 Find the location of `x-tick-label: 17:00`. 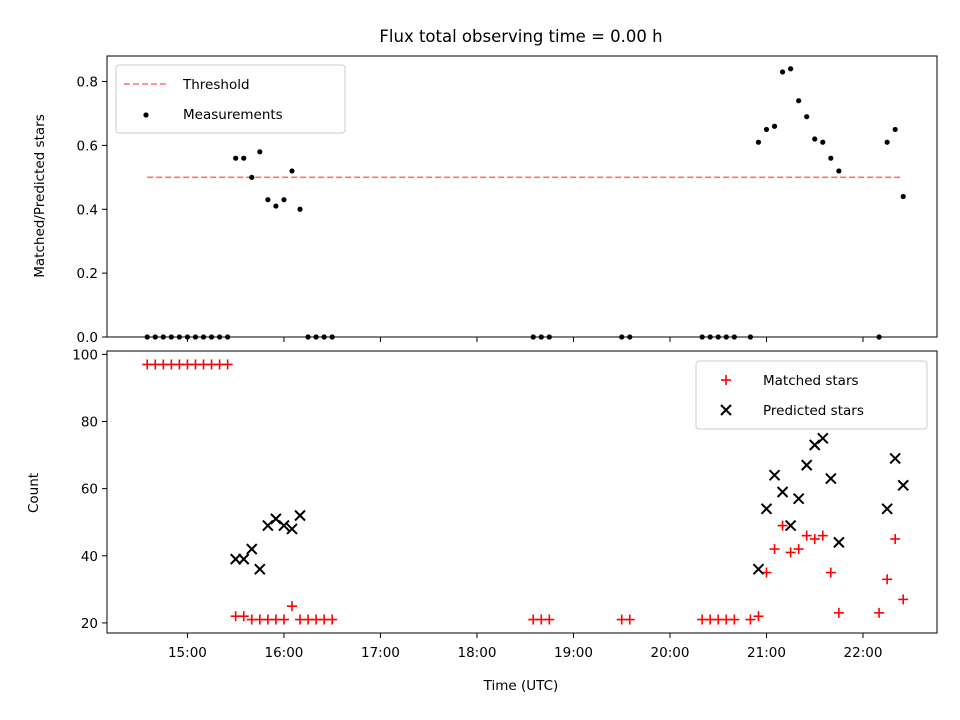

x-tick-label: 17:00 is located at coordinates (380, 653).